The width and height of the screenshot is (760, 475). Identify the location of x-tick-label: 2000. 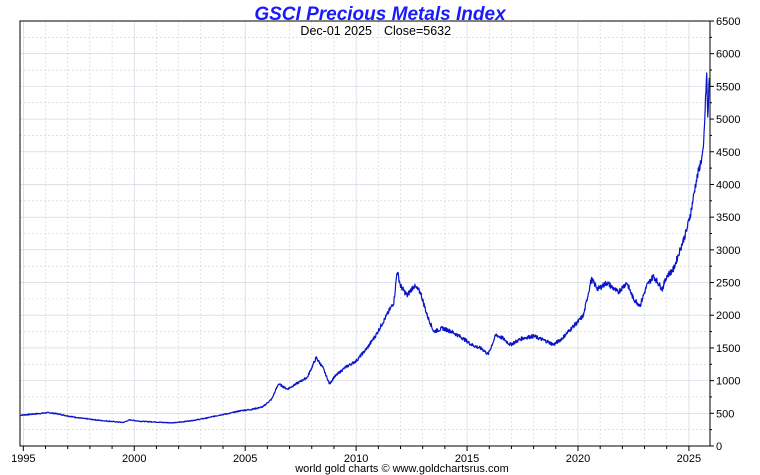
(134, 459).